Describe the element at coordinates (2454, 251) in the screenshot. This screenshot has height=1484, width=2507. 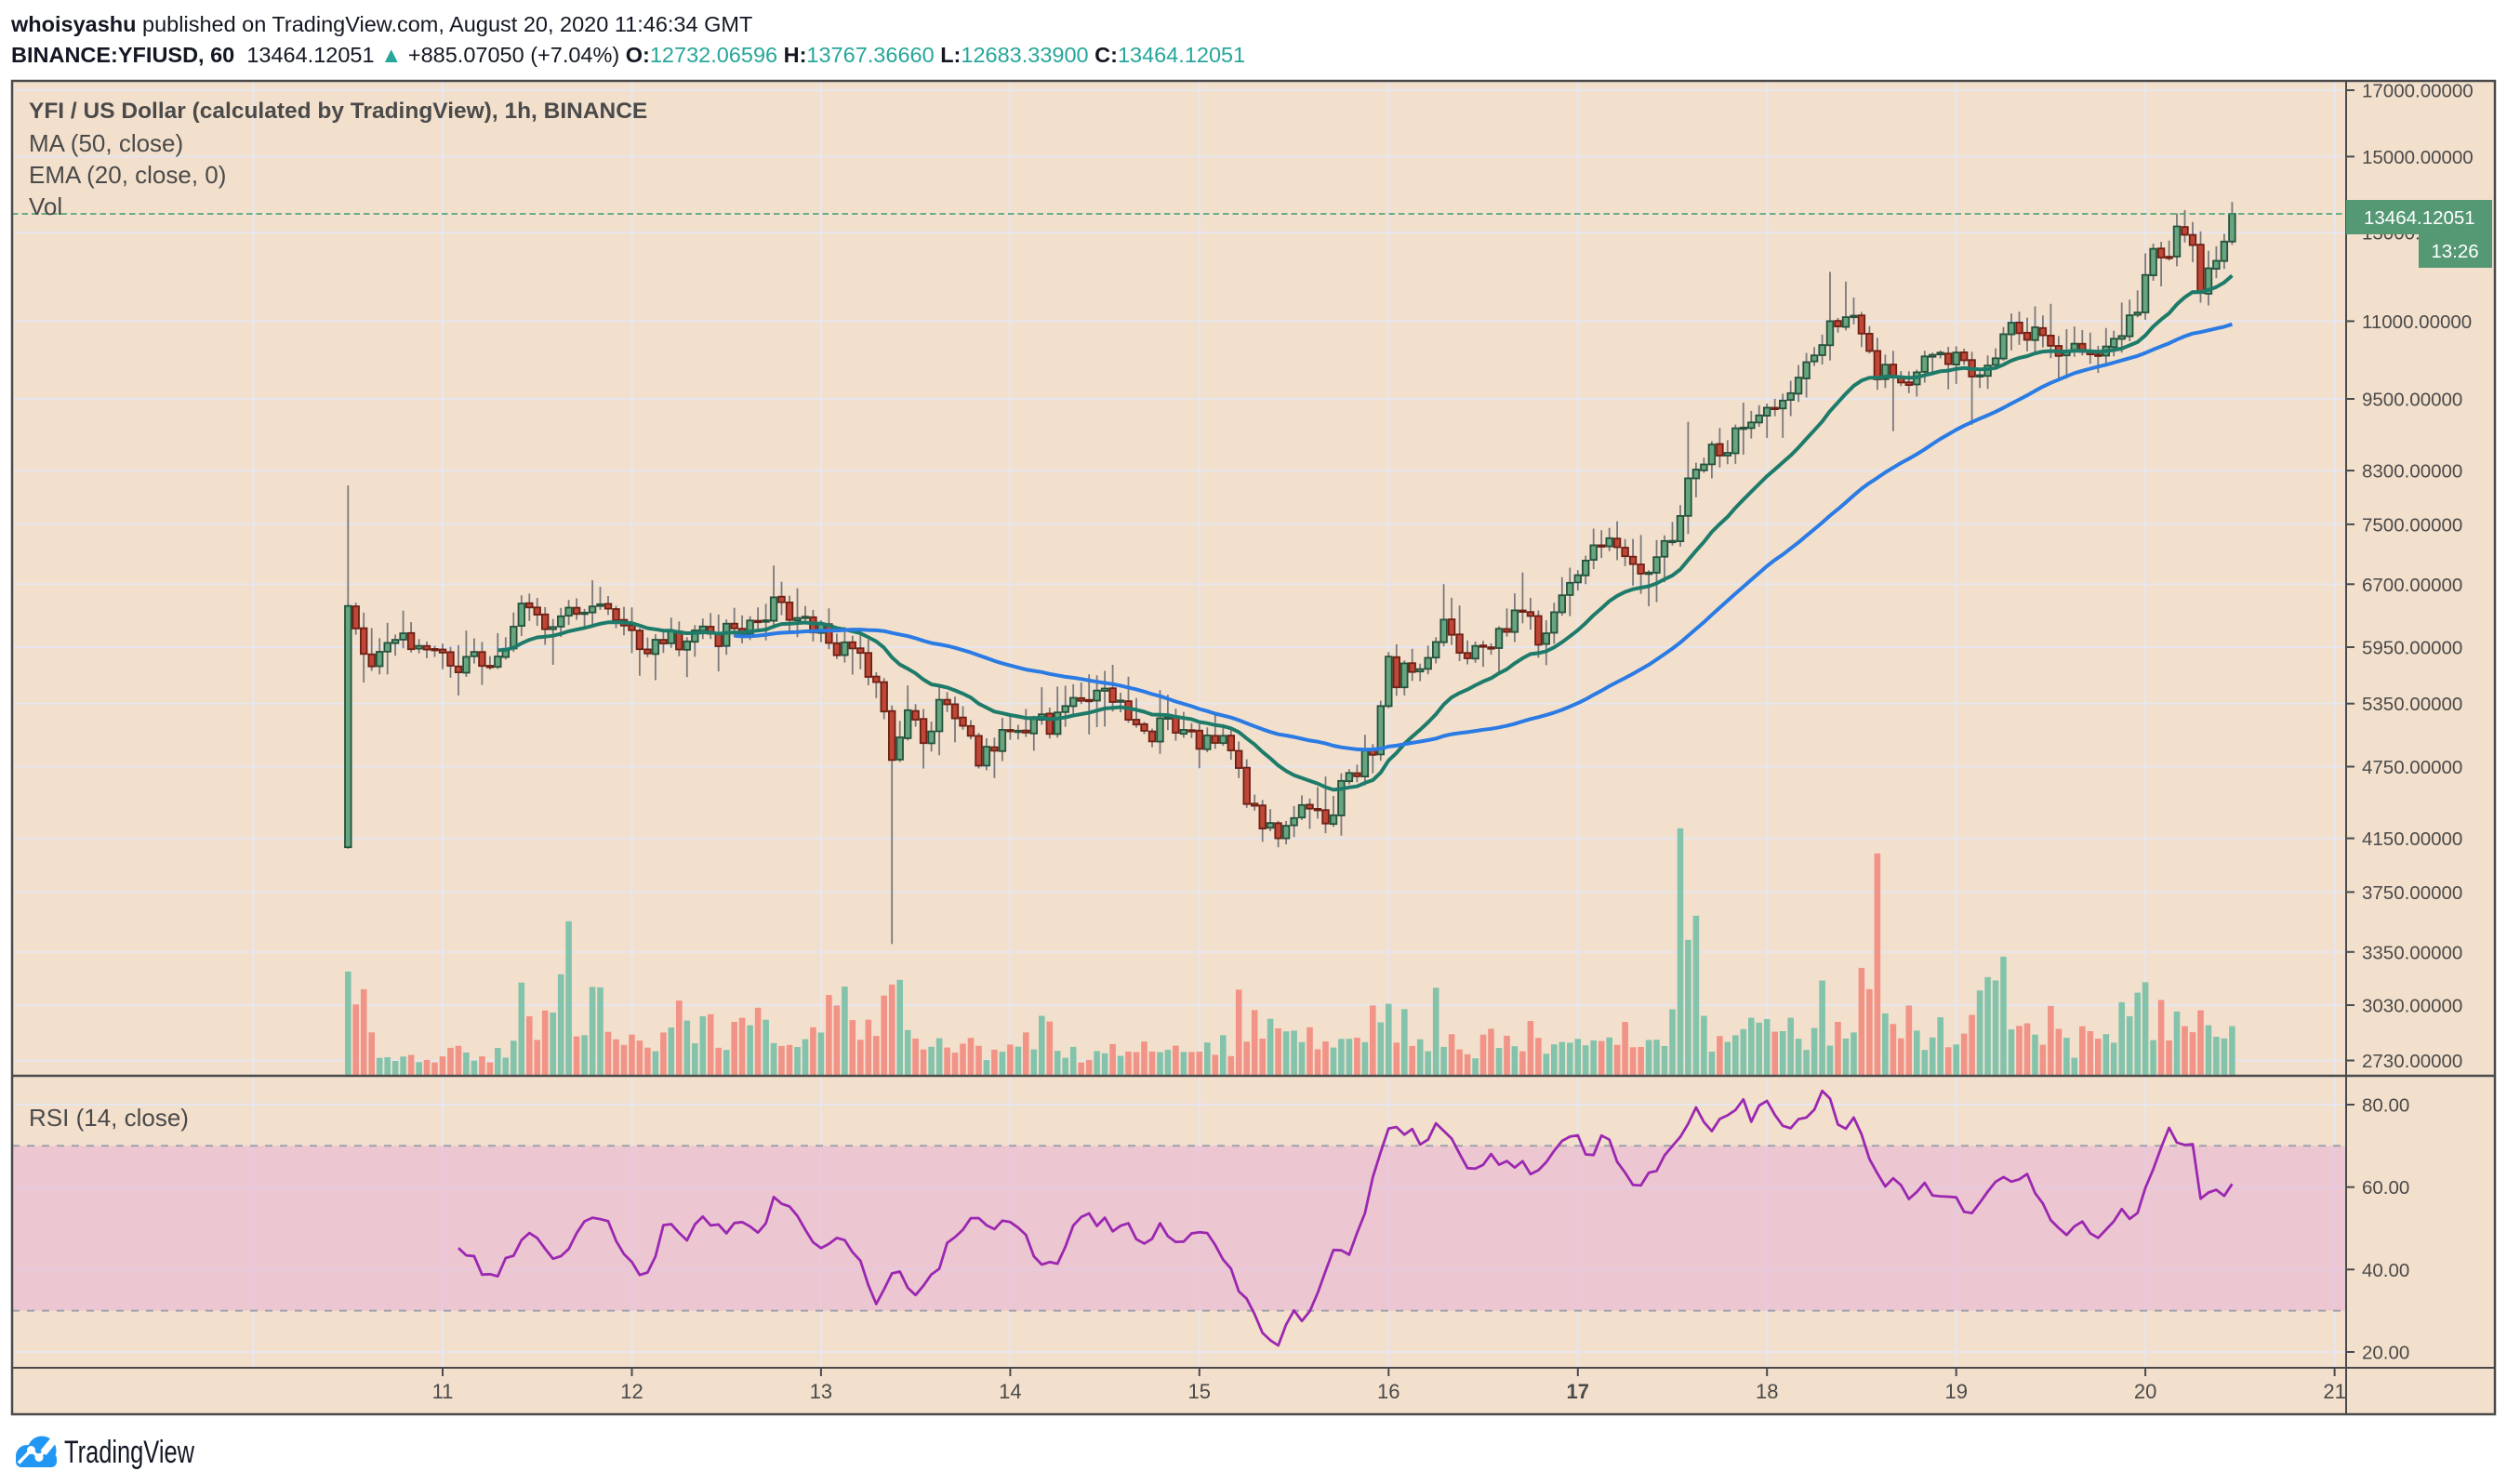
I see `svg-text: 13:26` at that location.